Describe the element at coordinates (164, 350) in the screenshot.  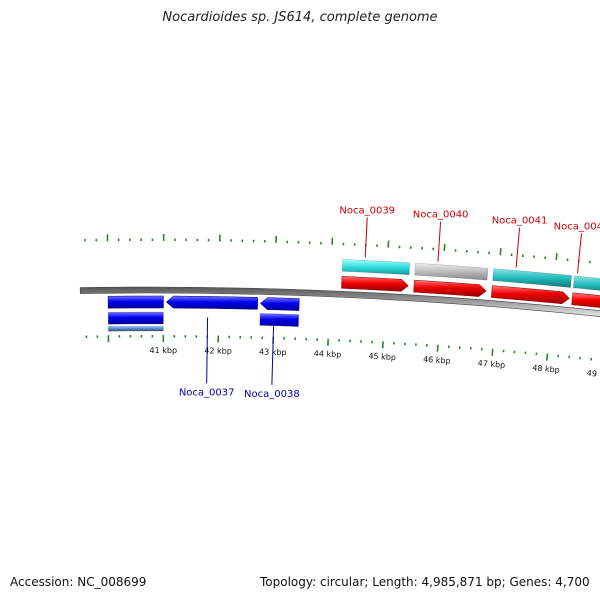
I see `scale-tick-label: 41 kbp` at that location.